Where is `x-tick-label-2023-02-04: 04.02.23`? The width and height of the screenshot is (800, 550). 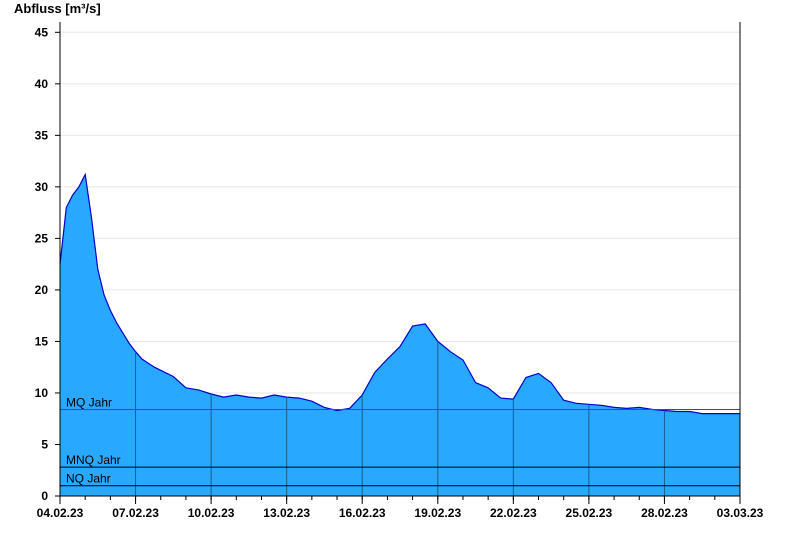
x-tick-label-2023-02-04: 04.02.23 is located at coordinates (60, 513).